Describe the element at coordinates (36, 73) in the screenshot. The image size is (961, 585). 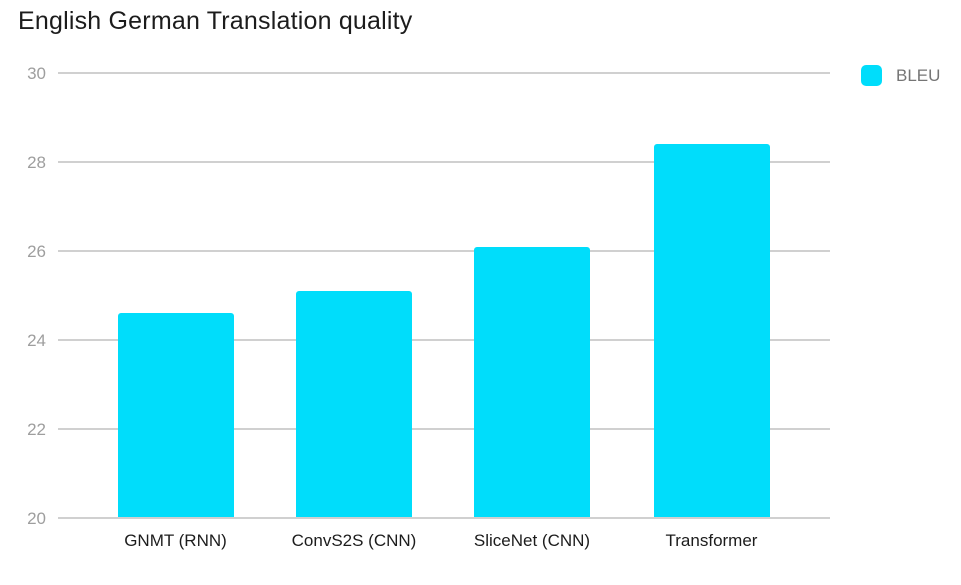
I see `y-tick-label: 30` at that location.